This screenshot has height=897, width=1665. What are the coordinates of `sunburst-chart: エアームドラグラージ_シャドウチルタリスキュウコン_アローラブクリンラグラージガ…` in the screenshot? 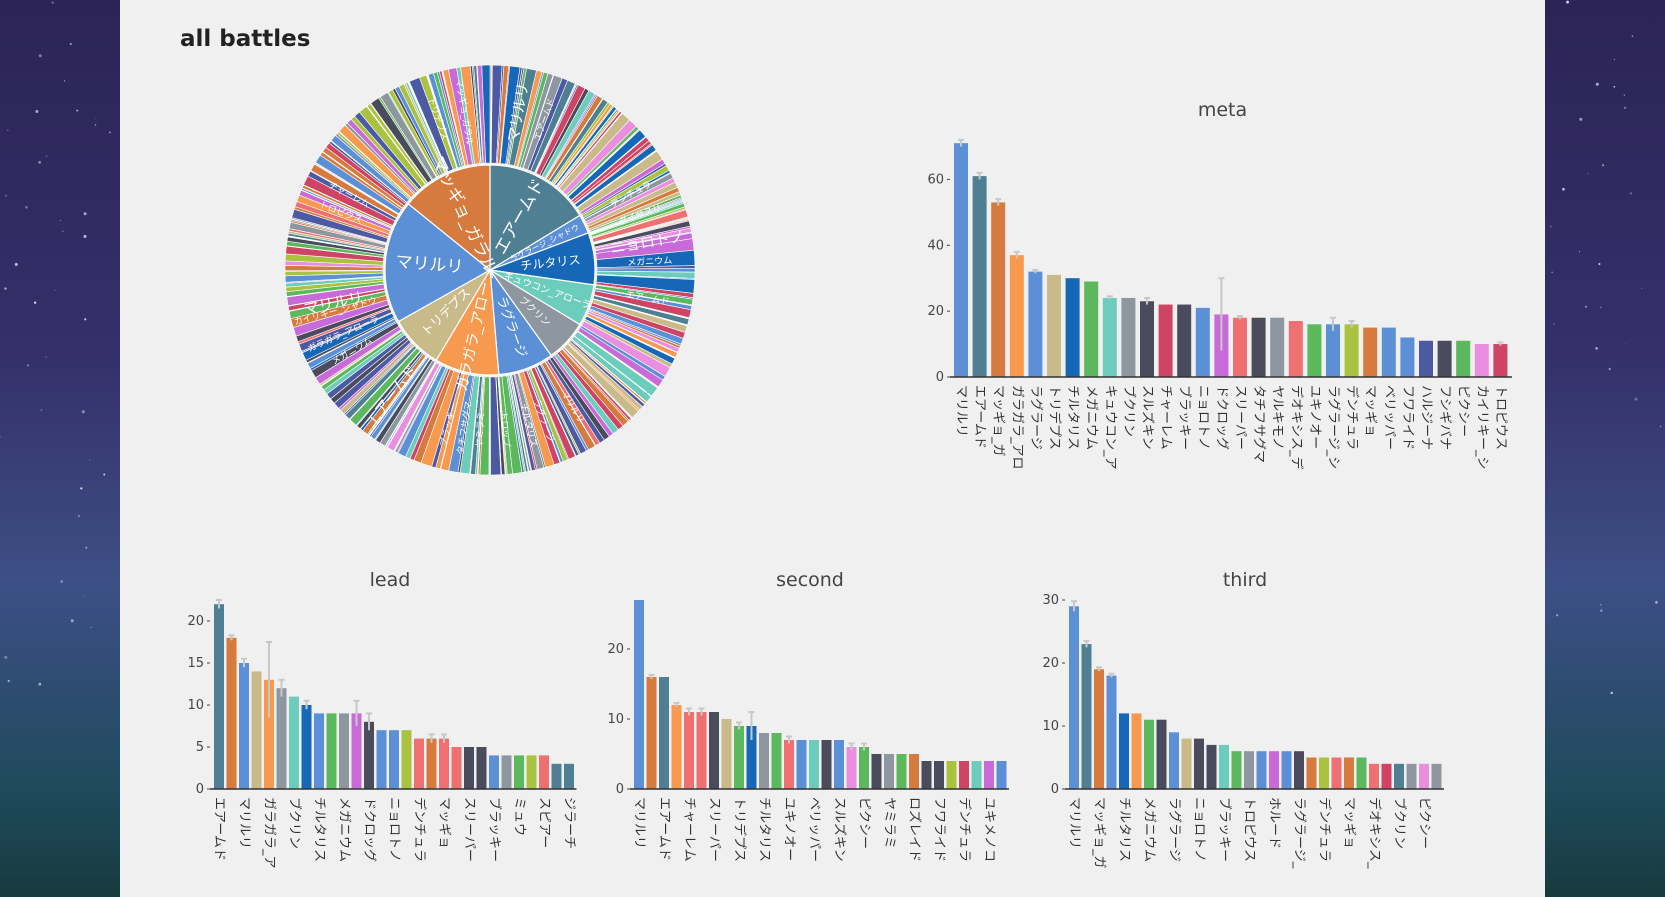 It's located at (490, 285).